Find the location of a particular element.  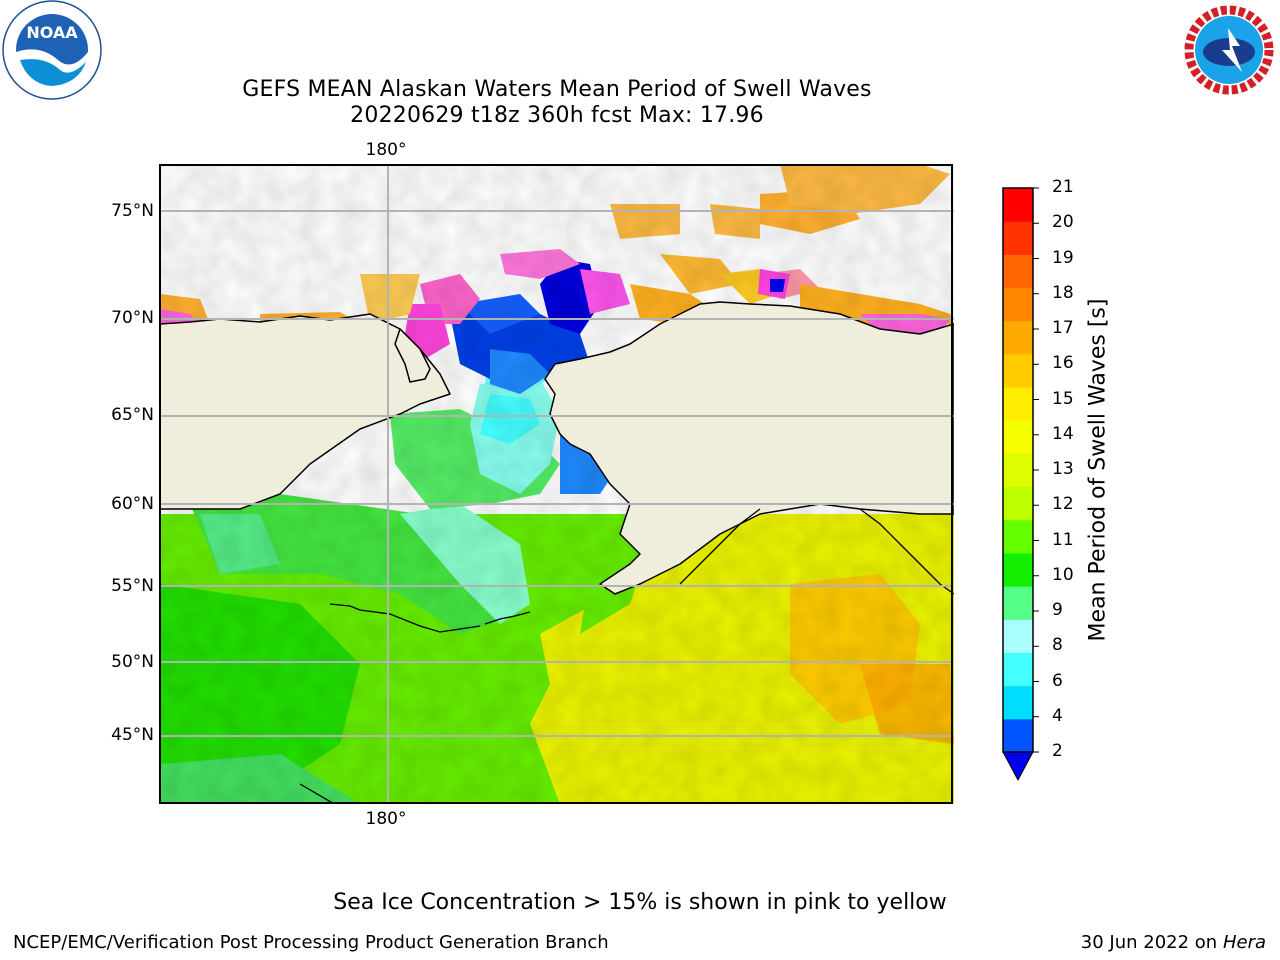

footer-machine: Hera is located at coordinates (1244, 942).